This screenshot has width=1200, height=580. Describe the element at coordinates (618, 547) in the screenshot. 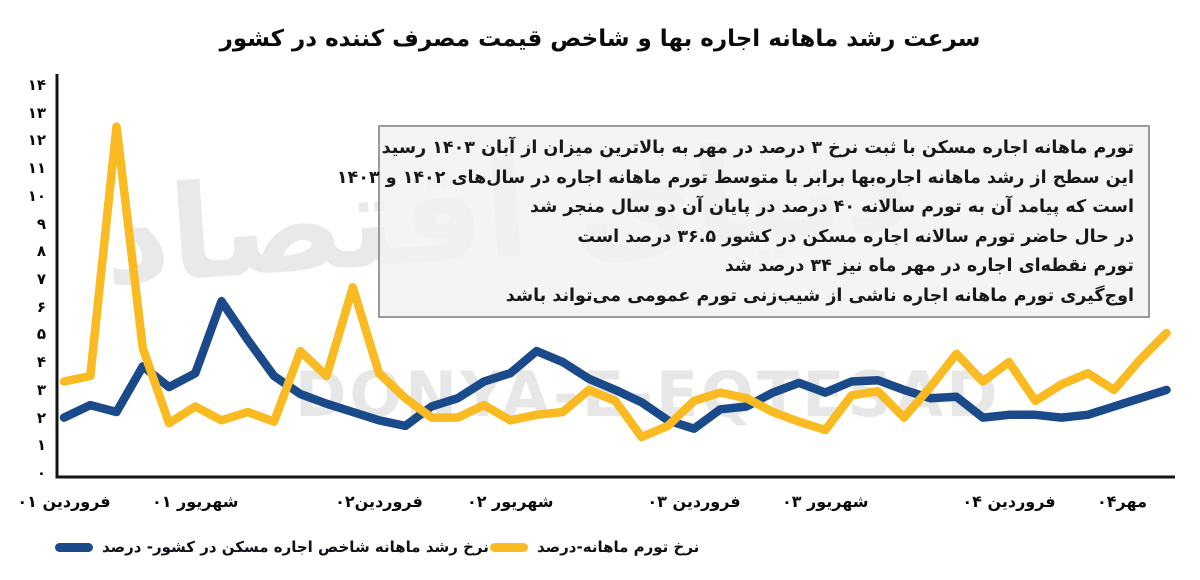

I see `legend-label-cpi: نرخ تورم ماهانه-درصد` at that location.